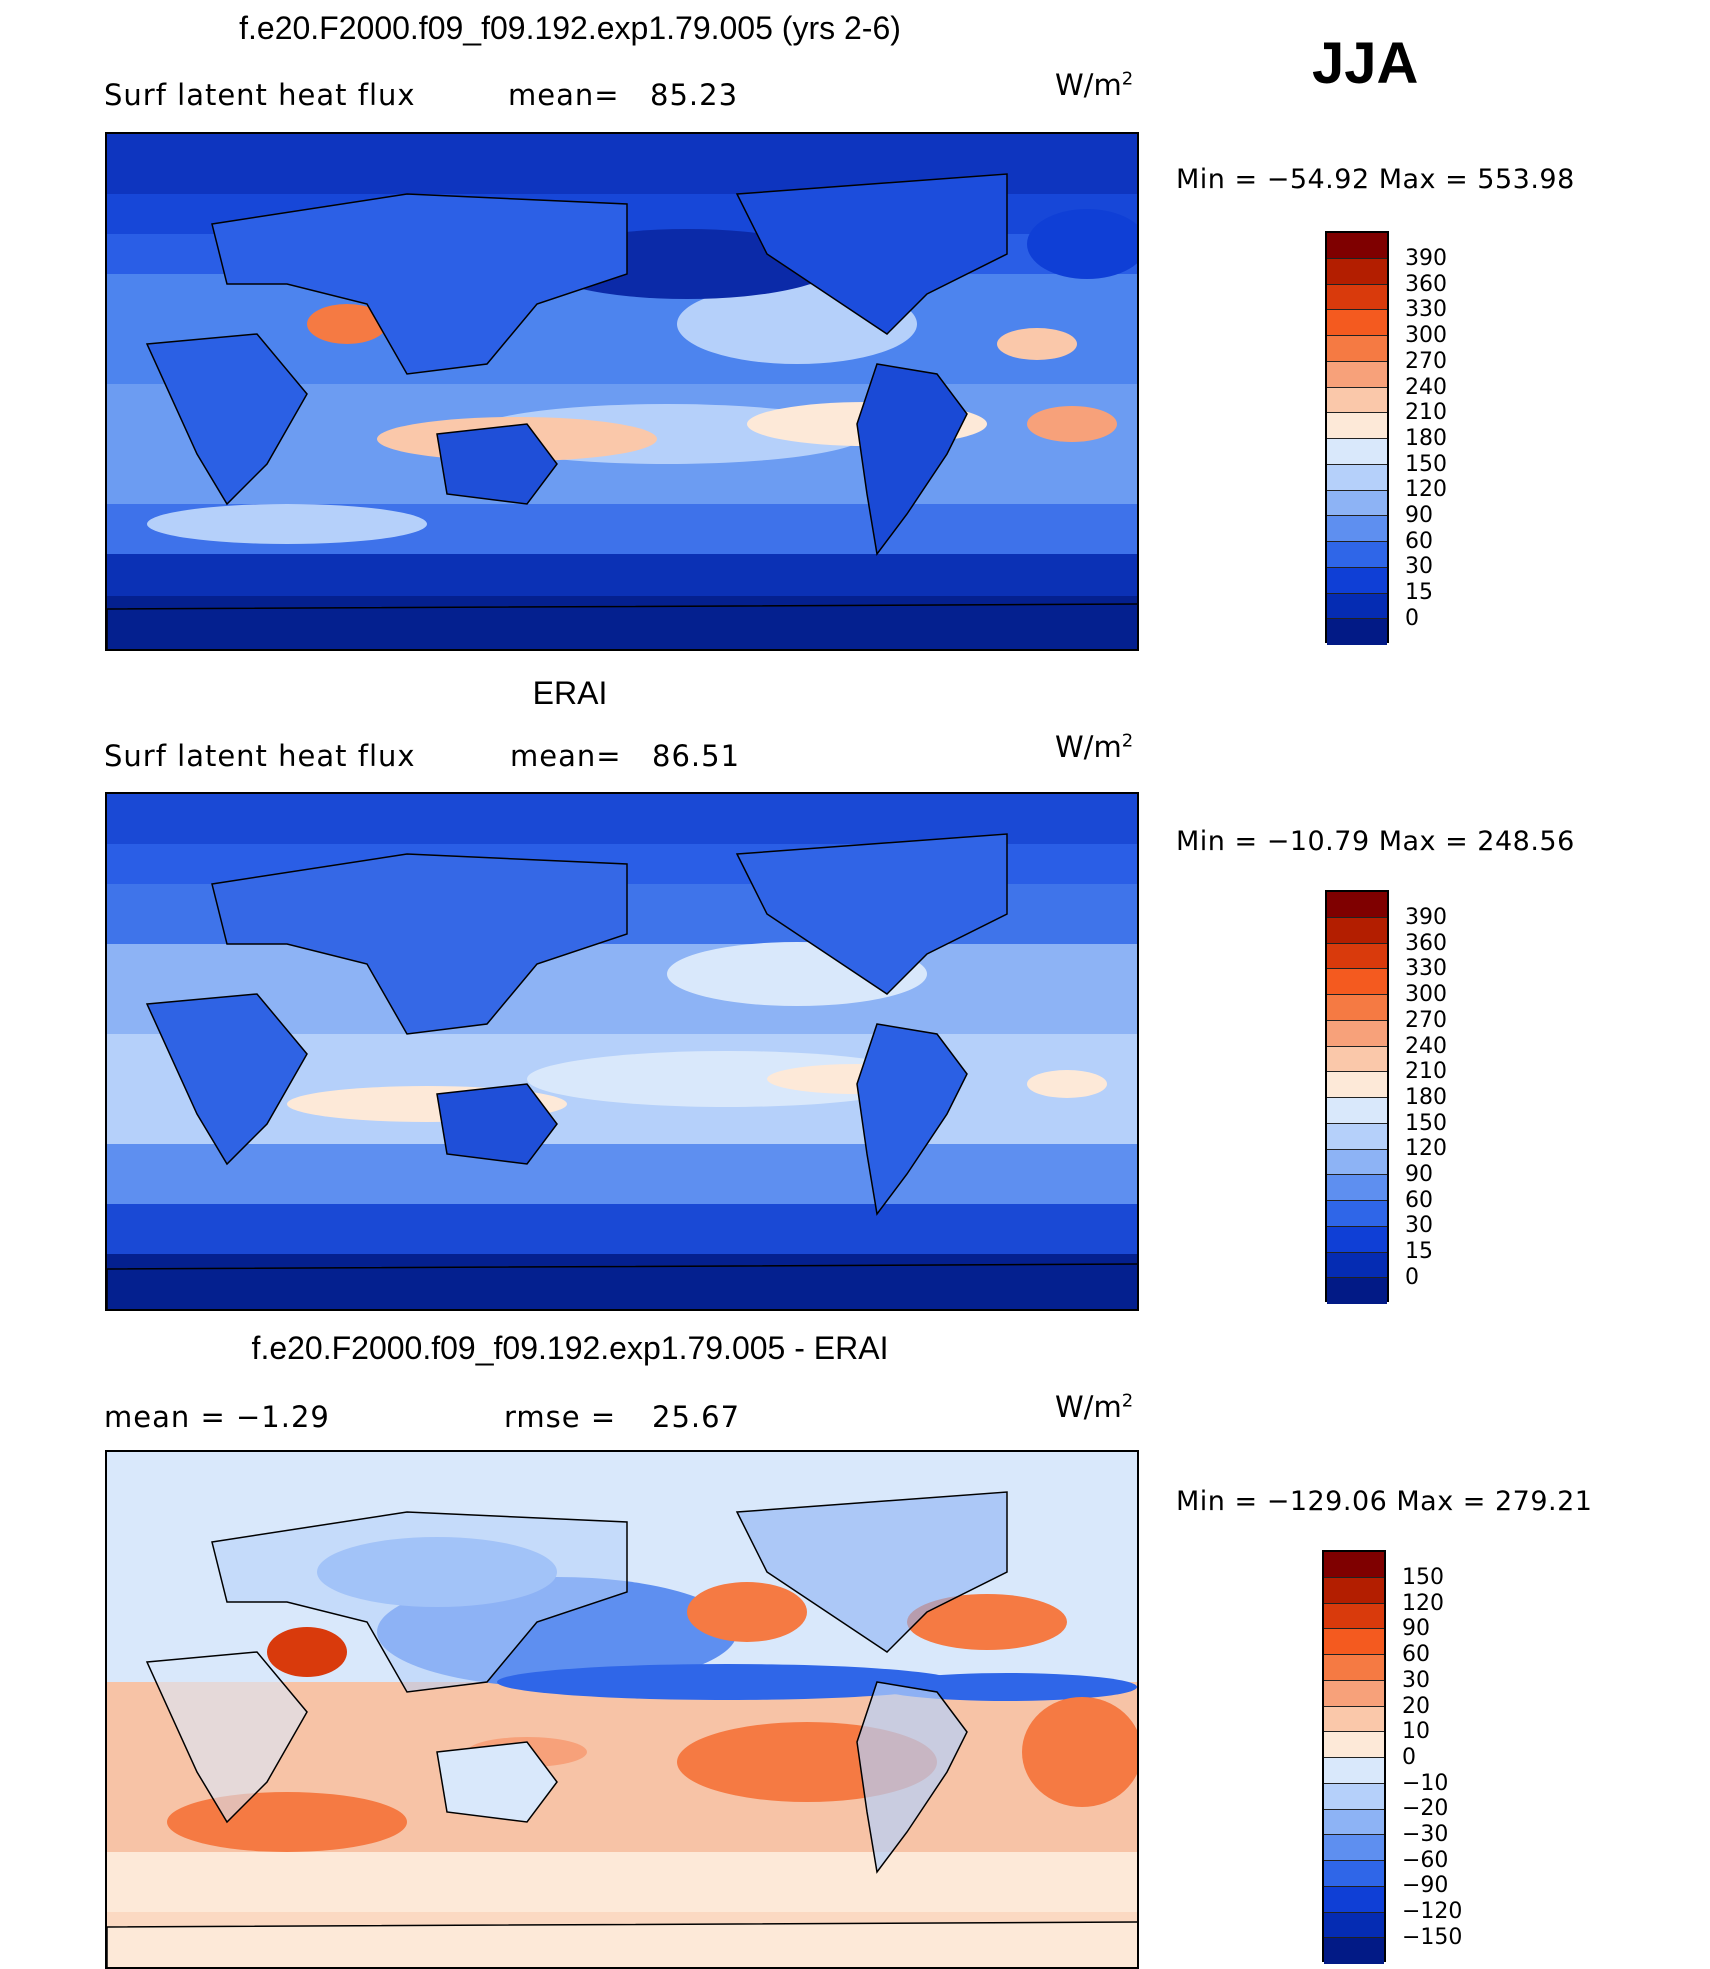  What do you see at coordinates (1375, 179) in the screenshot?
I see `panel1-min-max: Min = −54.92 Max = 553.98` at bounding box center [1375, 179].